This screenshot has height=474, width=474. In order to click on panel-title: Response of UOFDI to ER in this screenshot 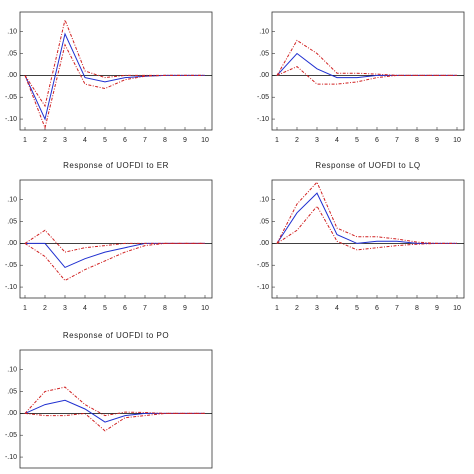, I will do `click(116, 165)`.